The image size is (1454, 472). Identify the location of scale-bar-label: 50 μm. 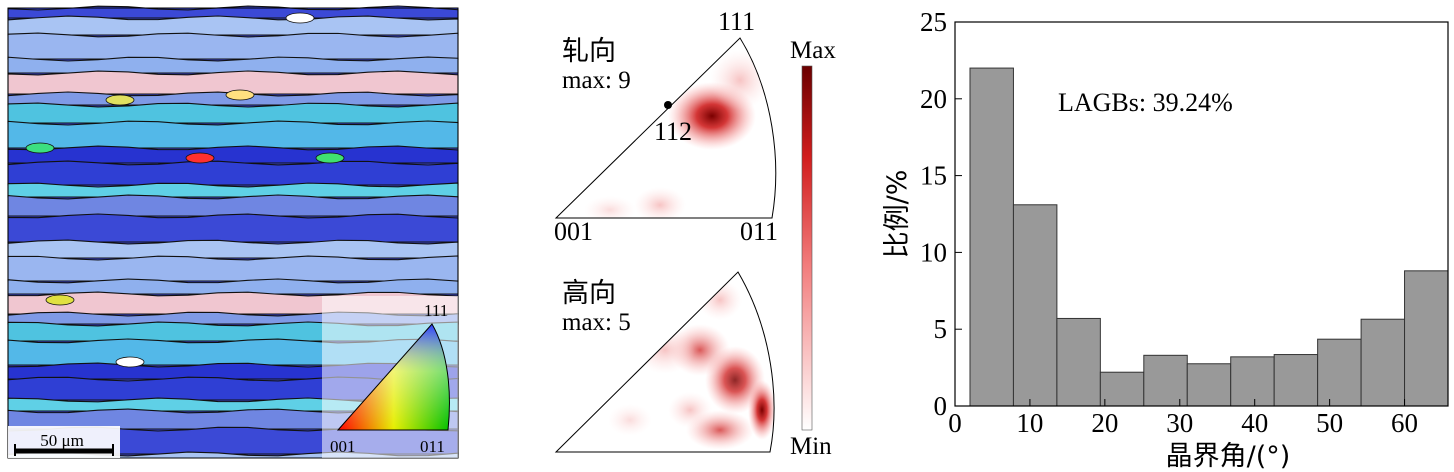
(62, 440).